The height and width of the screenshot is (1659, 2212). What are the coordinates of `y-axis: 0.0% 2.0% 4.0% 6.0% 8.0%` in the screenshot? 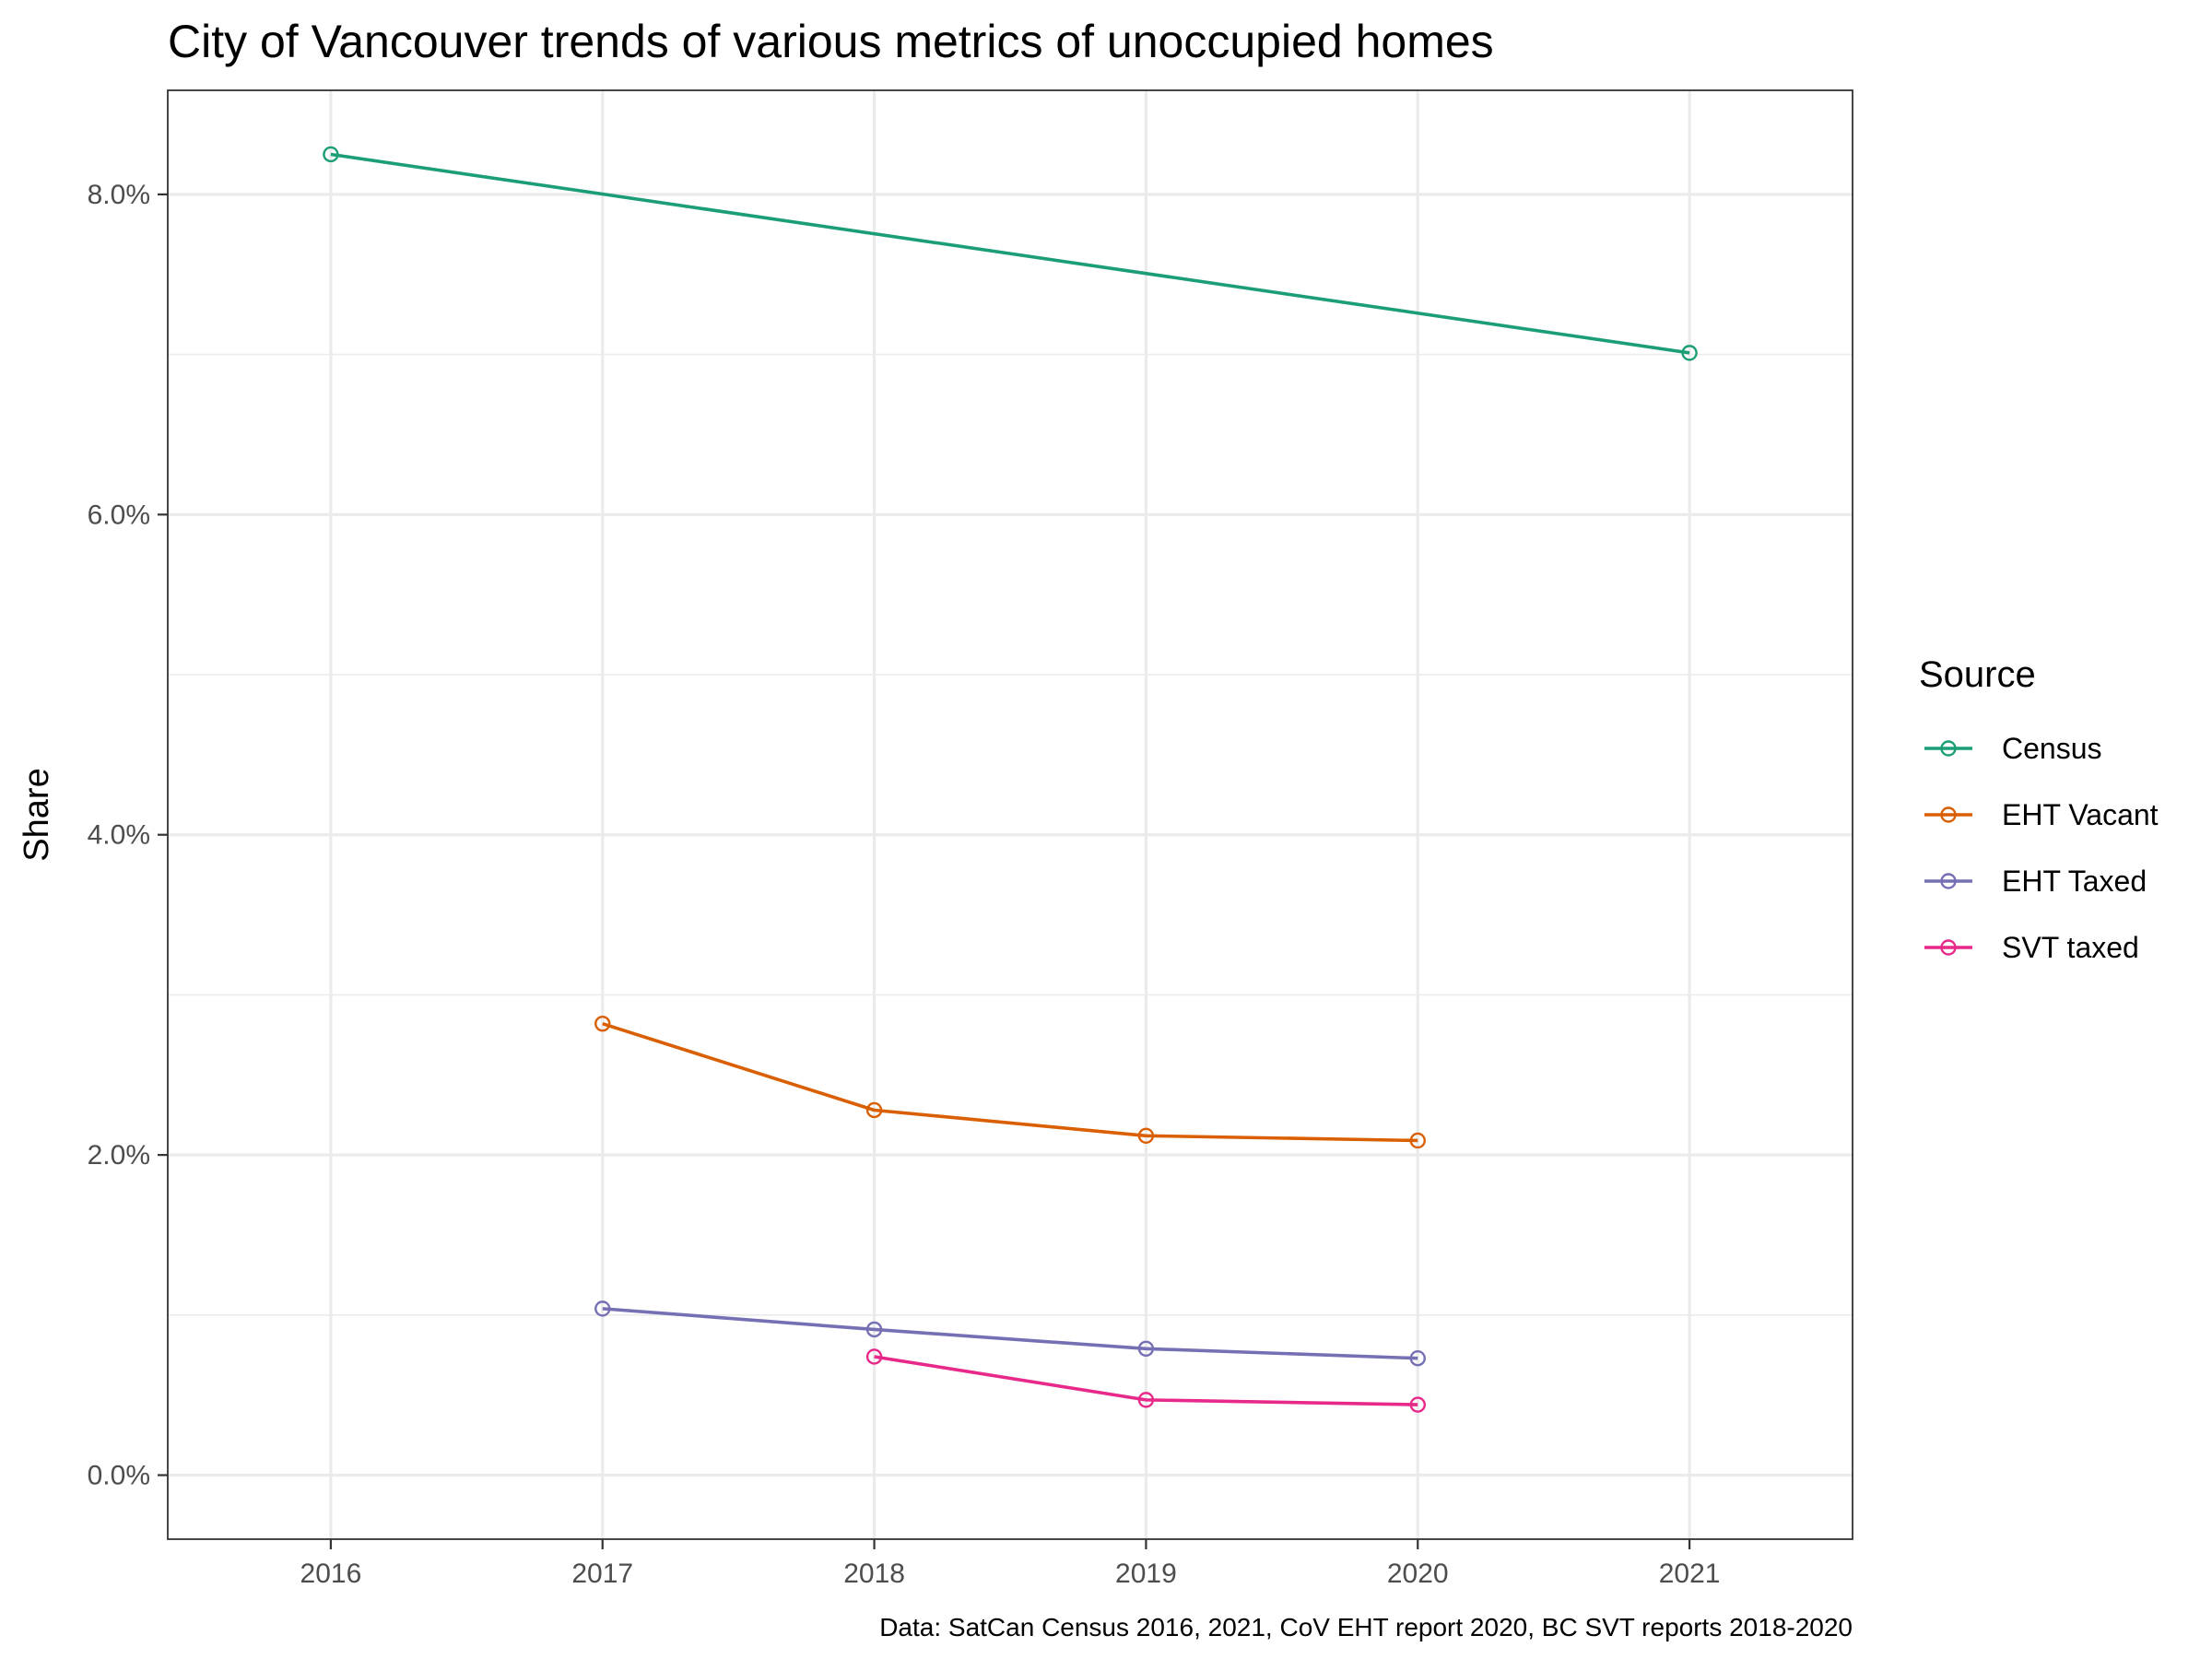 It's located at (128, 835).